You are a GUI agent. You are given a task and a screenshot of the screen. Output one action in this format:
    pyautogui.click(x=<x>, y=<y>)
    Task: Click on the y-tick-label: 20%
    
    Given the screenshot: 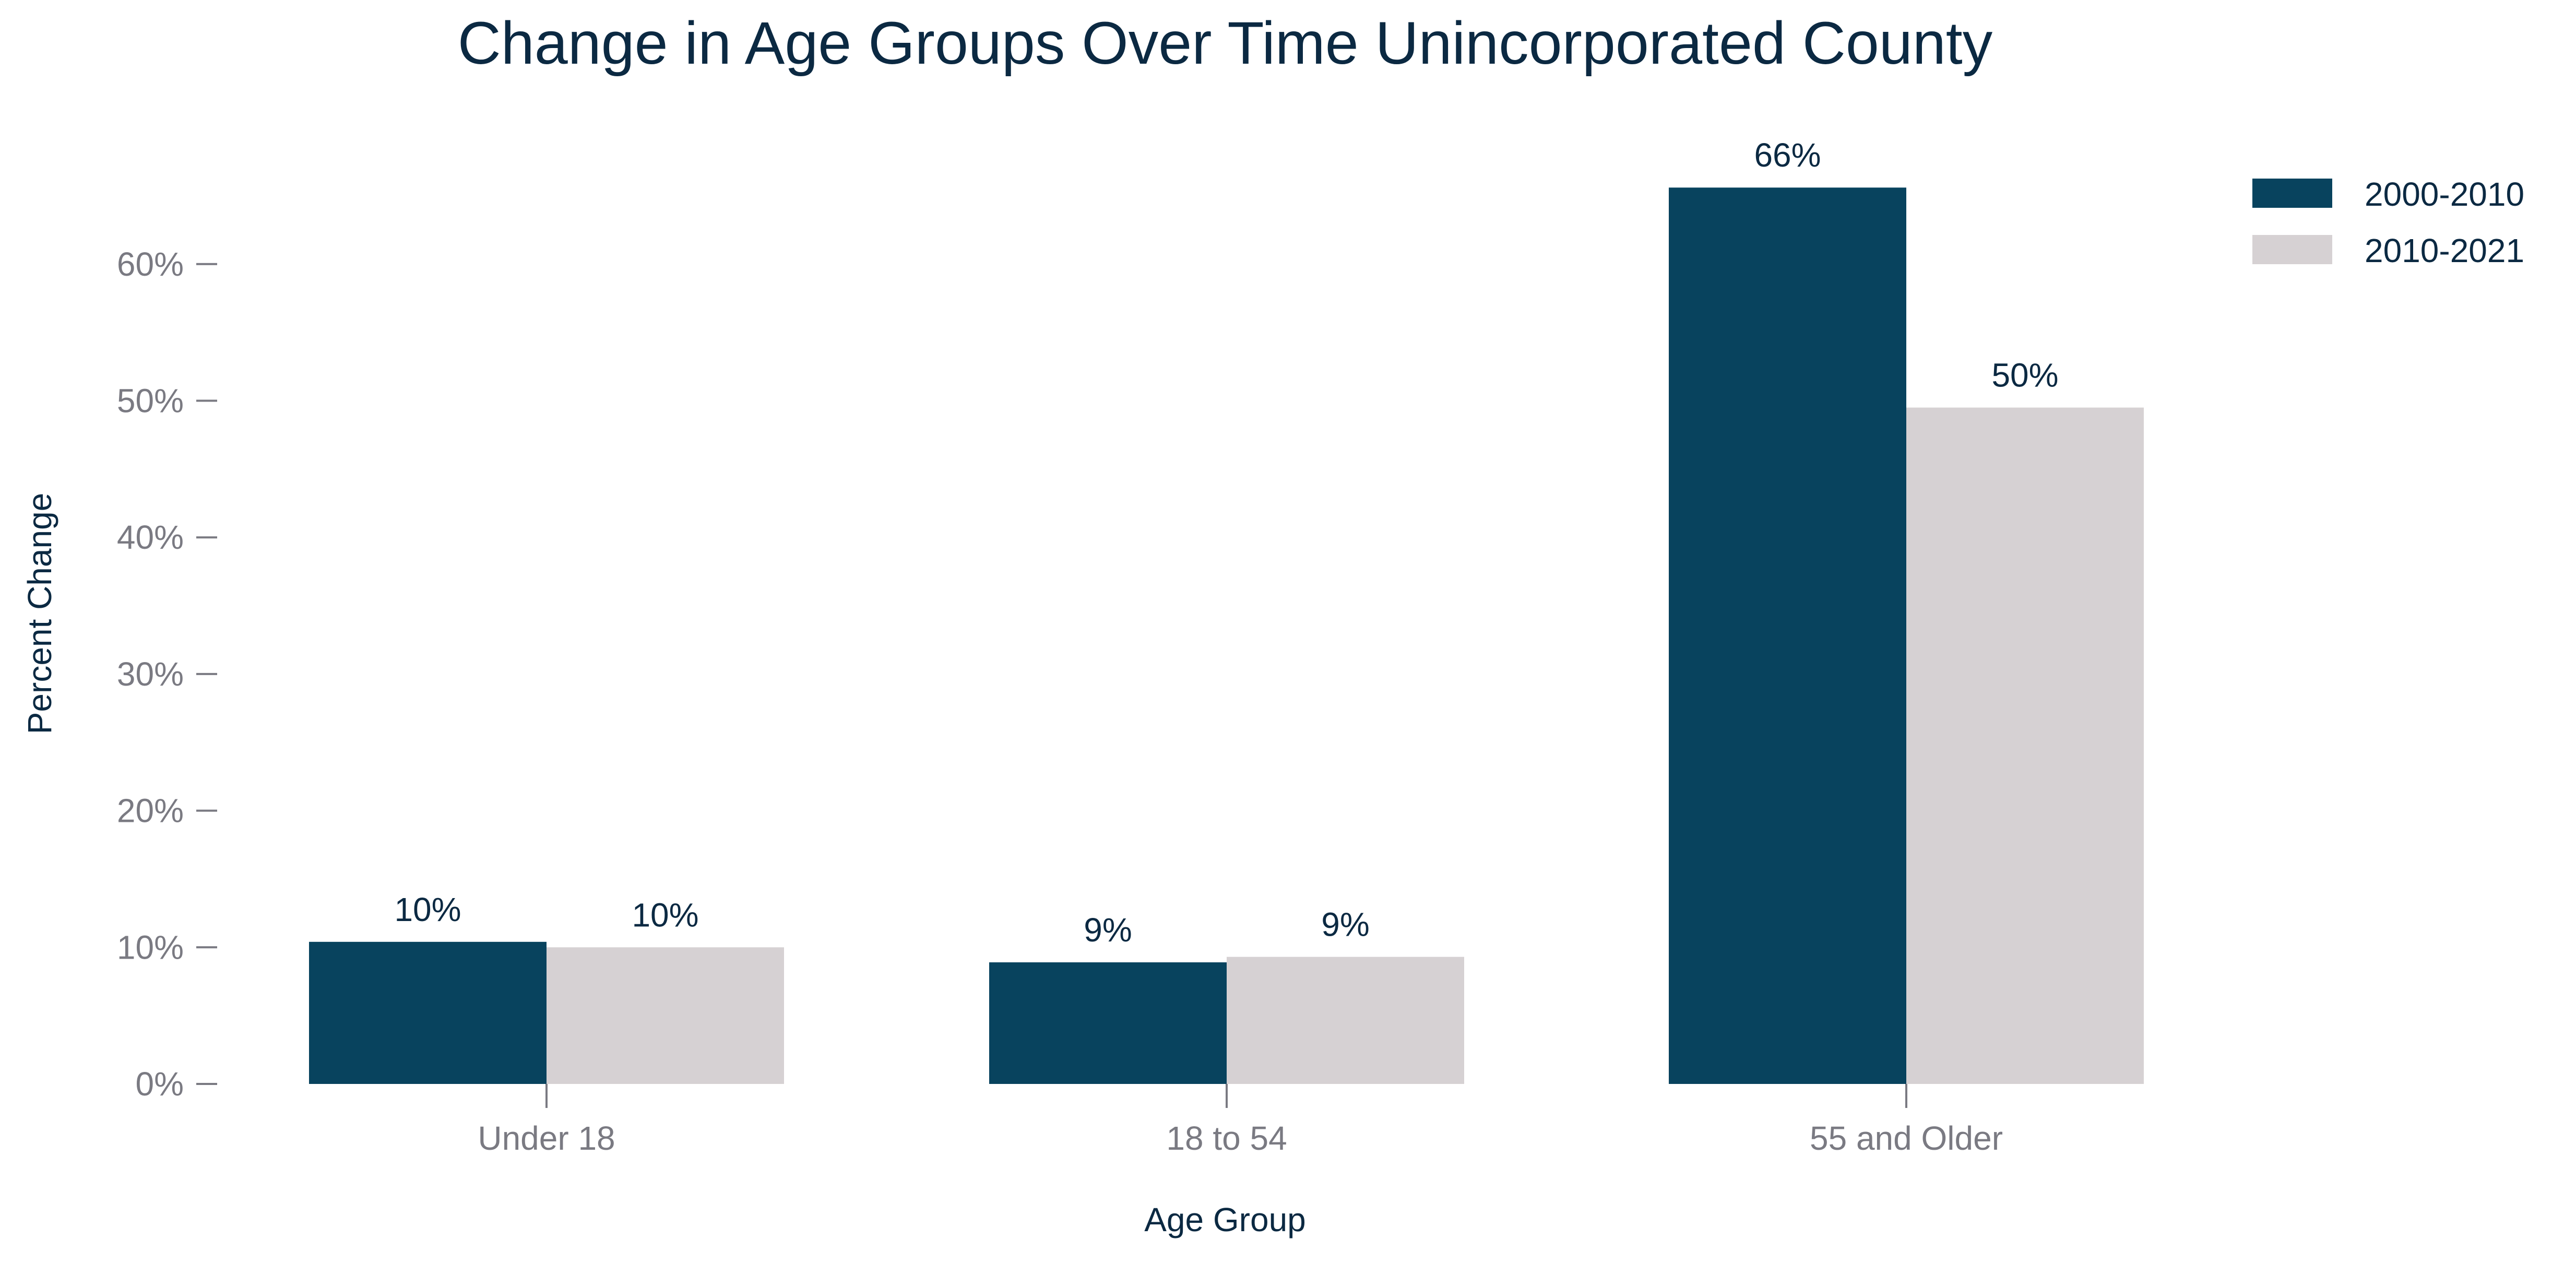 What is the action you would take?
    pyautogui.click(x=150, y=811)
    